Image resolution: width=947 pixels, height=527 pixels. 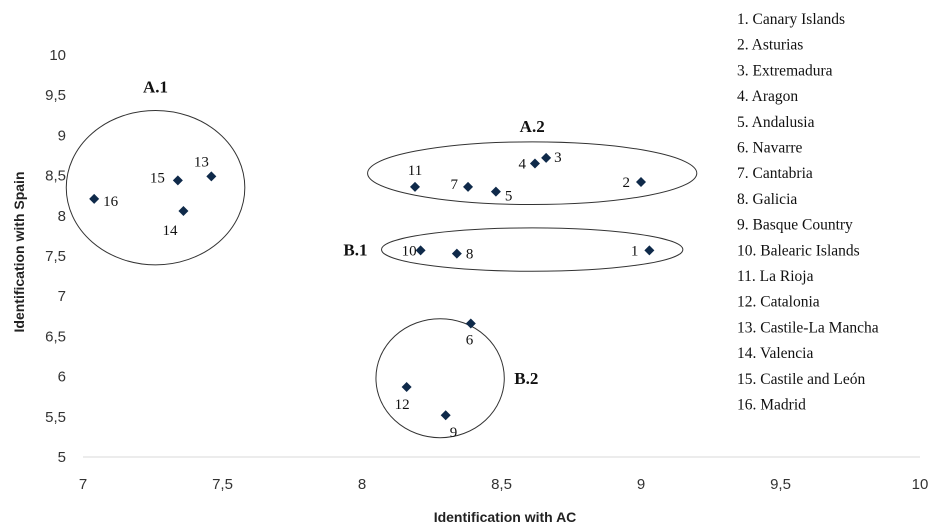 What do you see at coordinates (62, 457) in the screenshot?
I see `y-tick-label: 5` at bounding box center [62, 457].